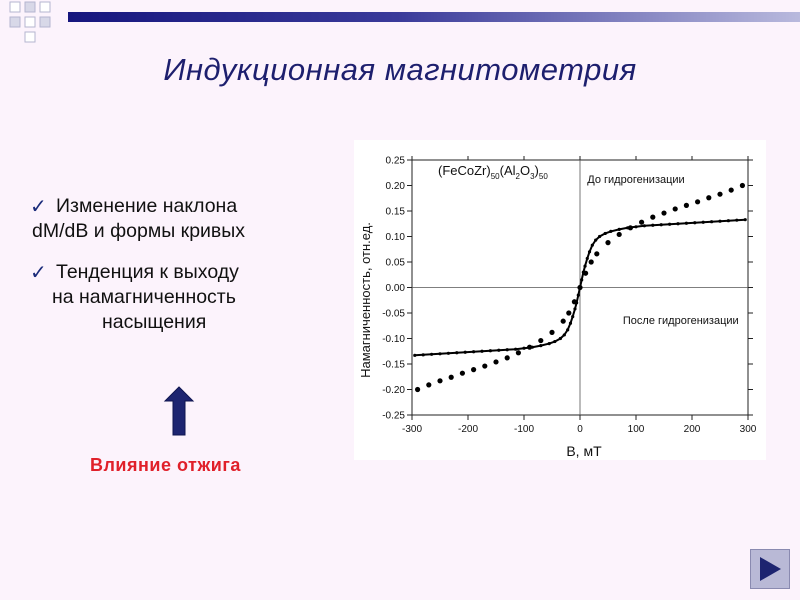 The height and width of the screenshot is (600, 800). I want to click on y-tick-label: 0.00, so click(396, 288).